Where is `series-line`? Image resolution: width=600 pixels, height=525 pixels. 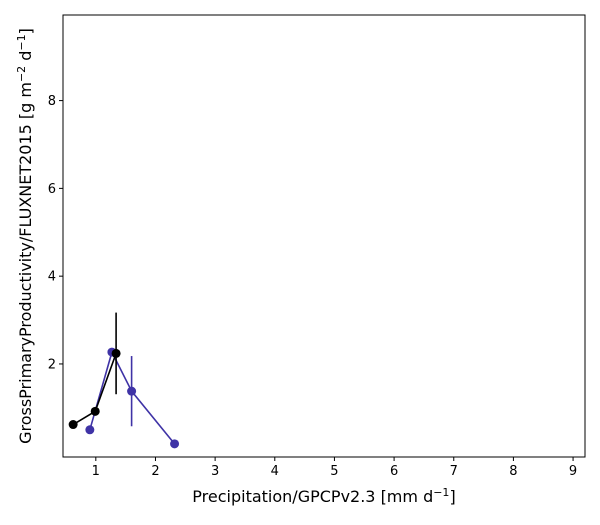
series-line is located at coordinates (132, 397).